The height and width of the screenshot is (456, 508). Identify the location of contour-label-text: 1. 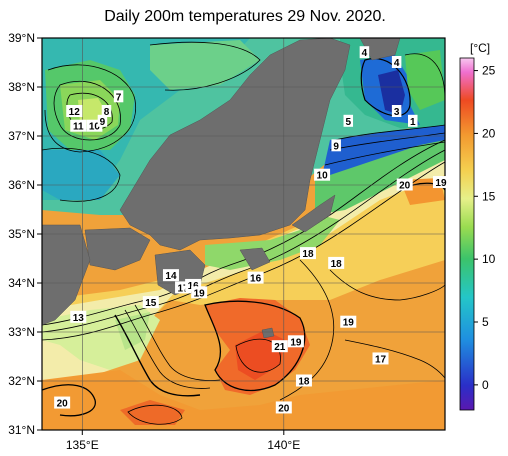
(413, 122).